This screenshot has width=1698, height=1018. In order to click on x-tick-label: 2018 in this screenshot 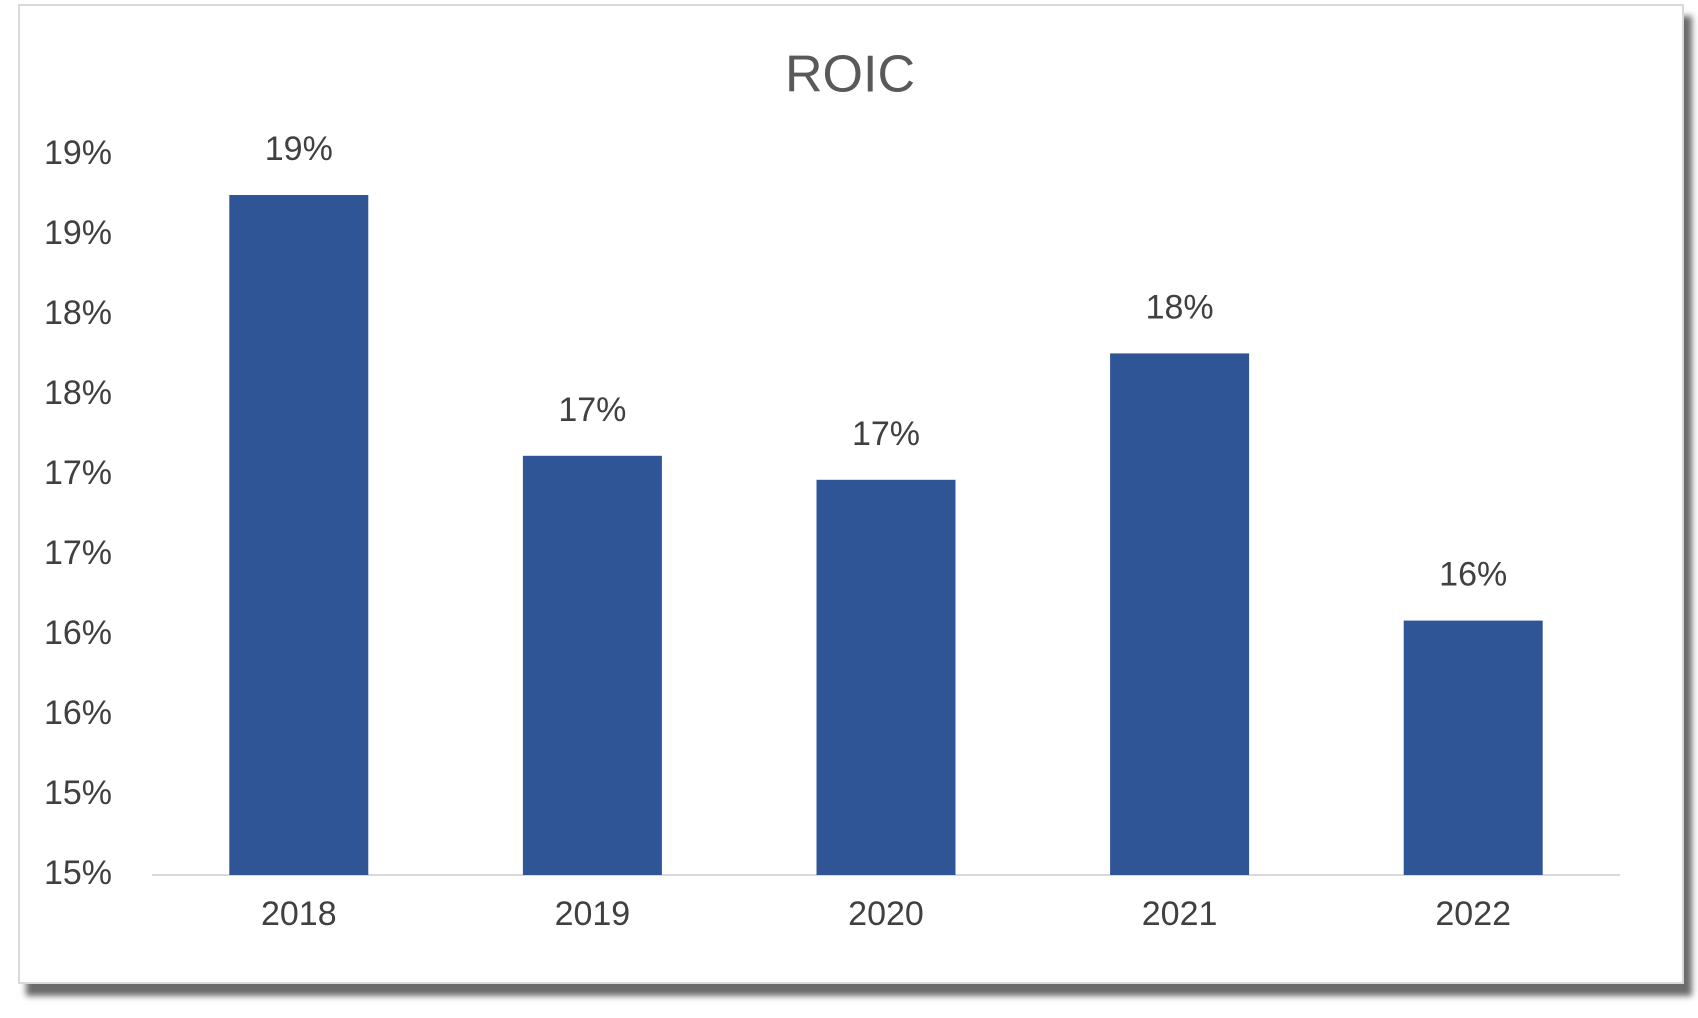, I will do `click(299, 914)`.